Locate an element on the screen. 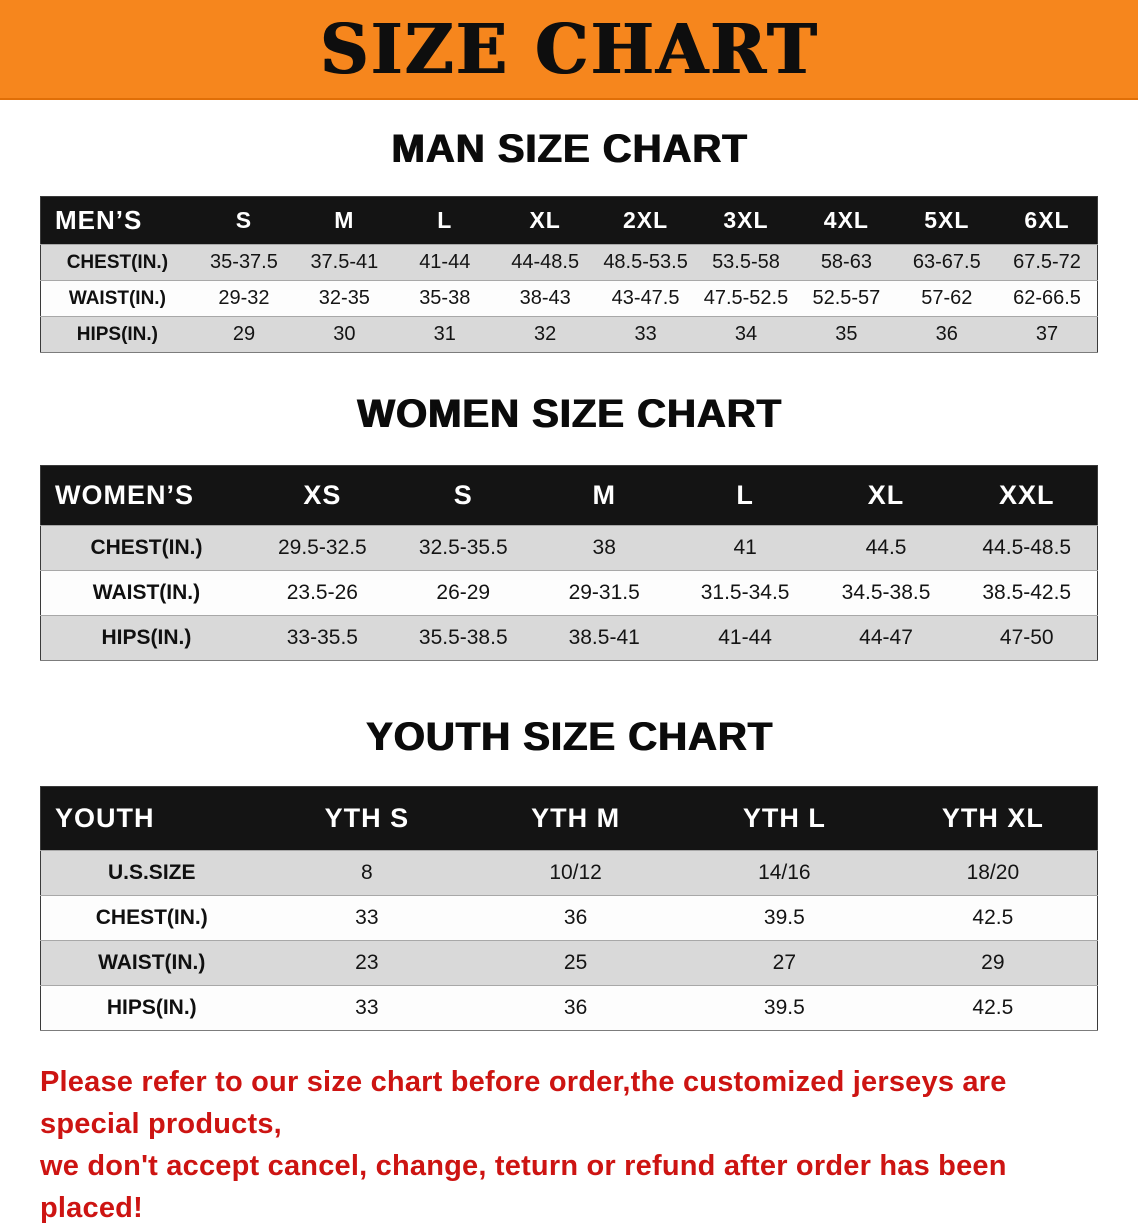 This screenshot has height=1229, width=1138. size-column-header: YTH L is located at coordinates (784, 818).